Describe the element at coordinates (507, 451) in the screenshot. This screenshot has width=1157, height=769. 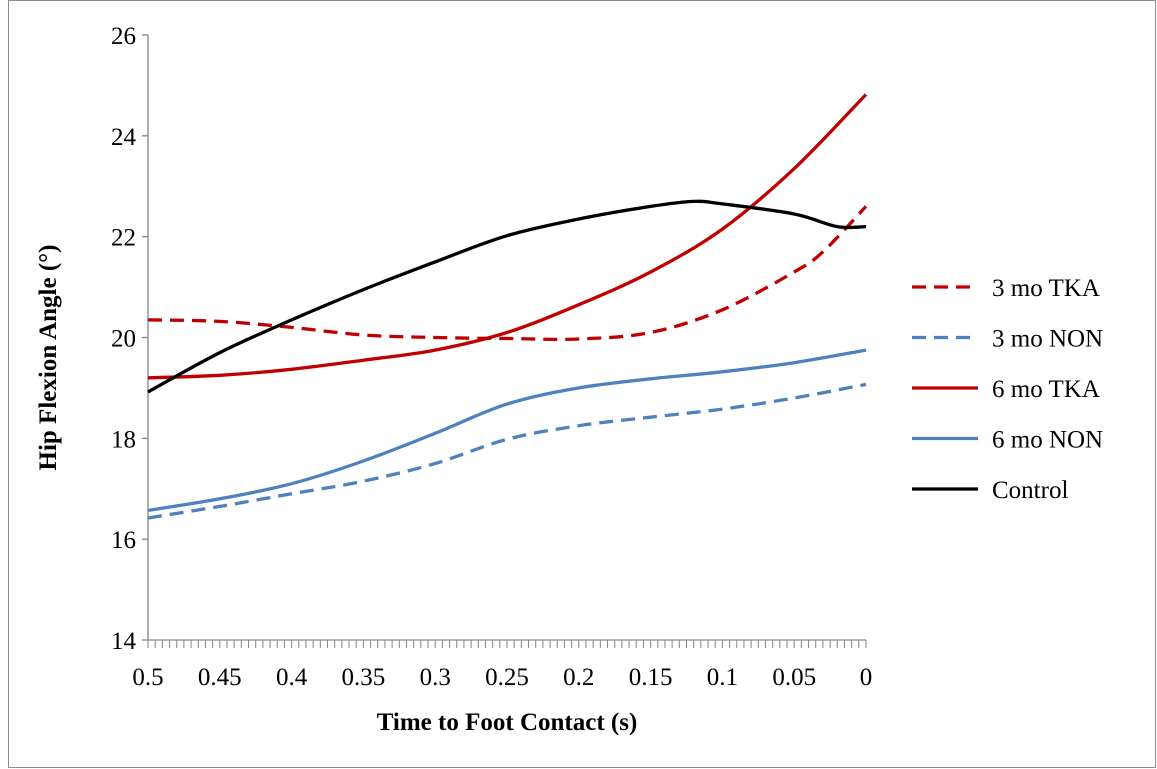
I see `series-line-3-mo-non` at that location.